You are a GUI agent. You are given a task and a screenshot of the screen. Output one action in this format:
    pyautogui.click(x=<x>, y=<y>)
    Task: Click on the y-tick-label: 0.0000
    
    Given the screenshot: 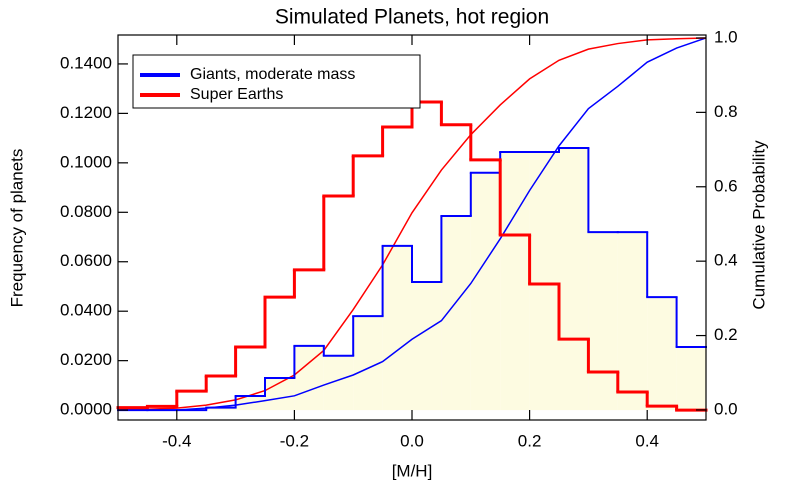 What is the action you would take?
    pyautogui.click(x=86, y=409)
    